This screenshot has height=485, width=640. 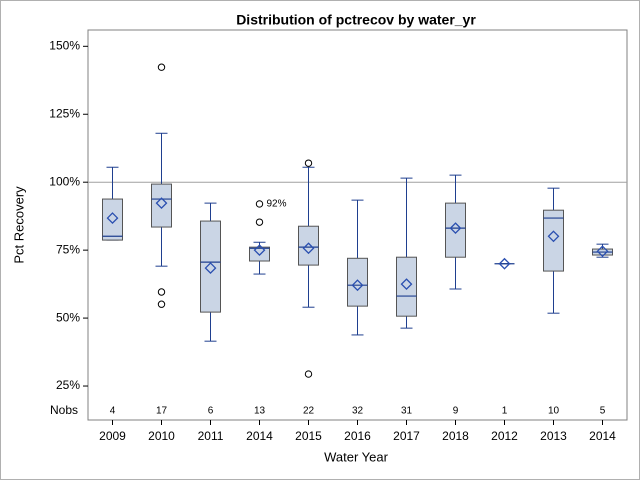 What do you see at coordinates (356, 456) in the screenshot?
I see `x-axis-label: Water Year` at bounding box center [356, 456].